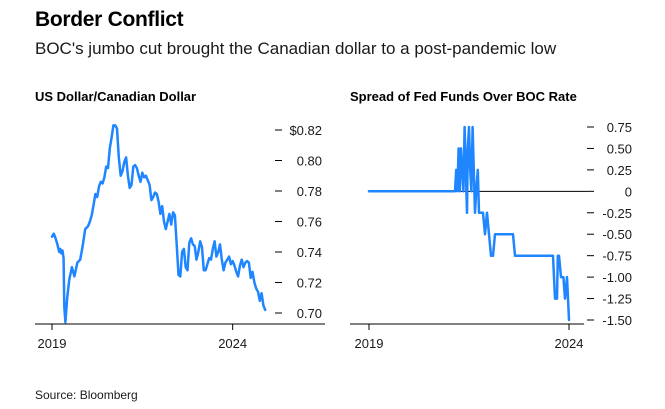 This screenshot has height=409, width=665. What do you see at coordinates (569, 343) in the screenshot?
I see `right-x-tick-label: 2024` at bounding box center [569, 343].